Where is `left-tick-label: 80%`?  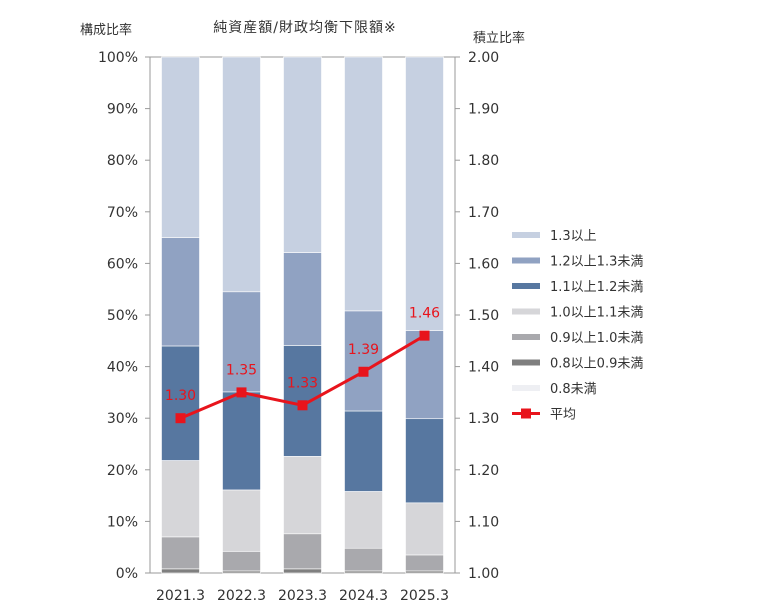 left-tick-label: 80% is located at coordinates (122, 161).